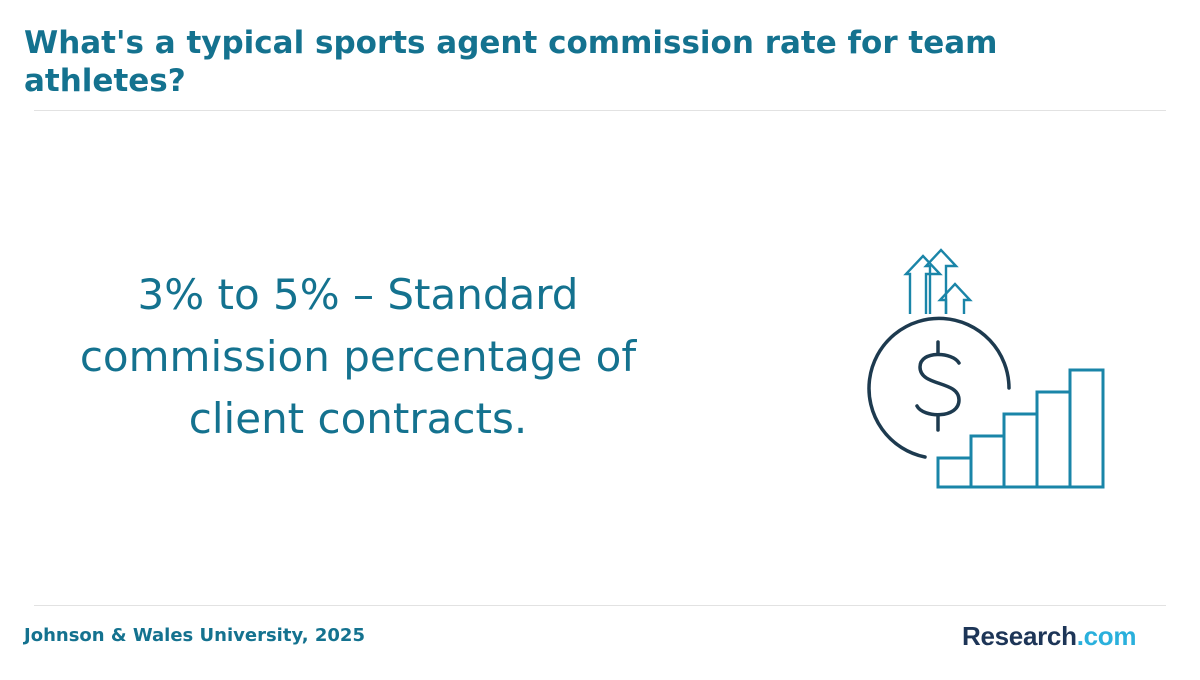 The height and width of the screenshot is (680, 1200). What do you see at coordinates (1106, 636) in the screenshot?
I see `logo-text-suffix: .com` at bounding box center [1106, 636].